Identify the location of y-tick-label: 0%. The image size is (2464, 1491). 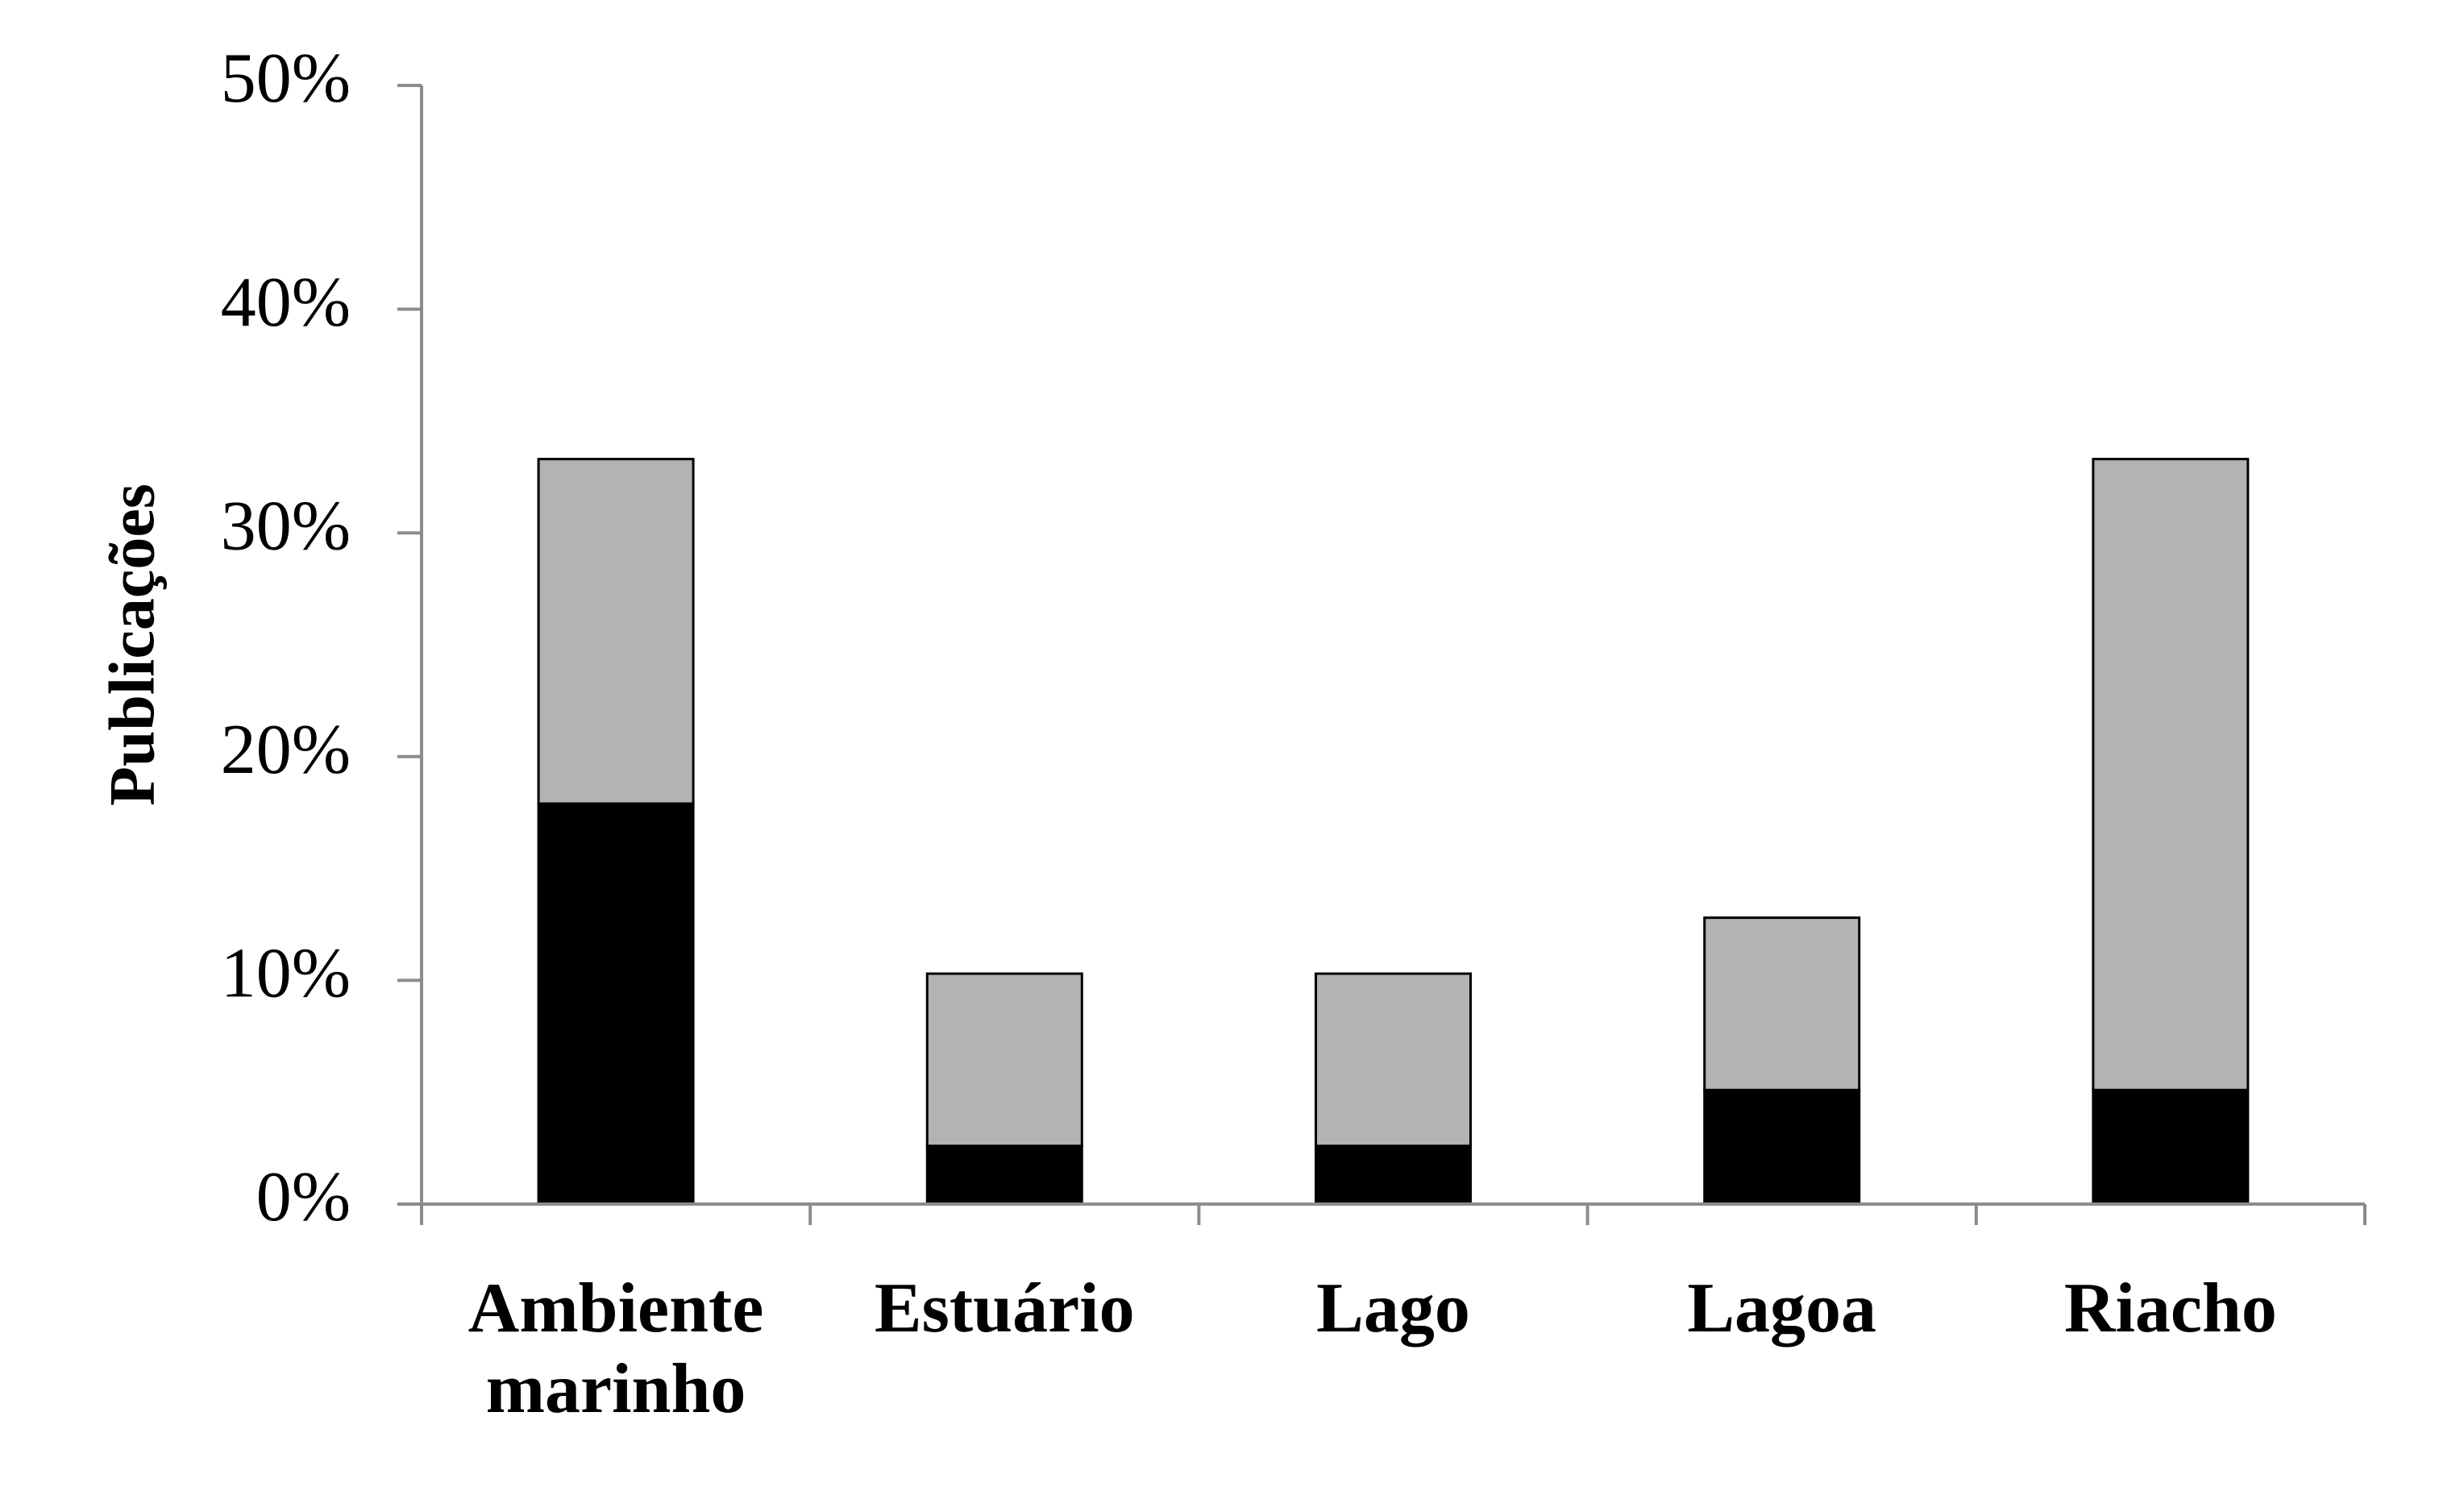
(304, 1197).